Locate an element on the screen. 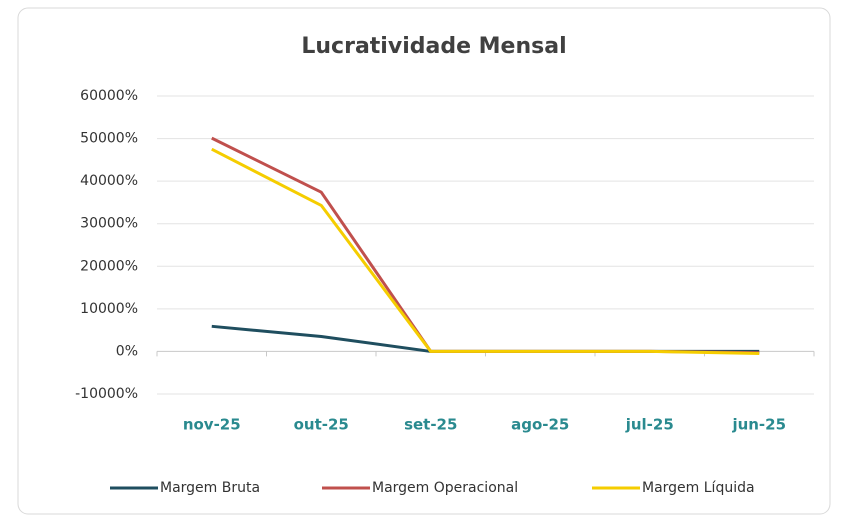 The width and height of the screenshot is (848, 519). x-tick-label: jun-25 is located at coordinates (758, 425).